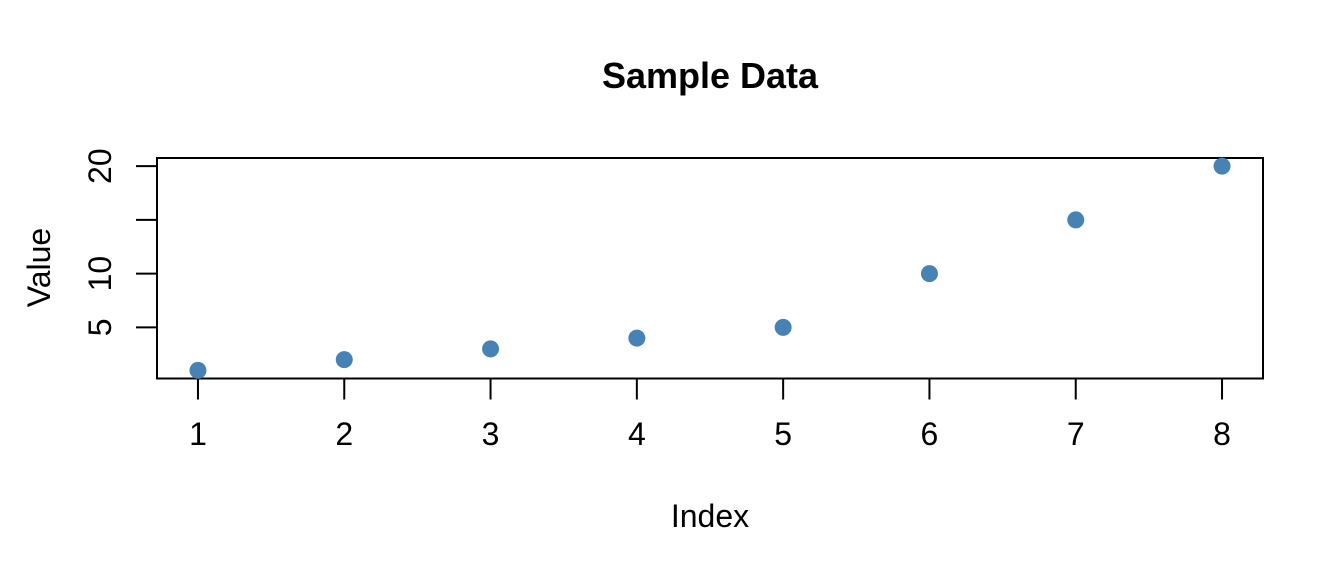 The height and width of the screenshot is (576, 1344). I want to click on x-tick-label: 5, so click(783, 434).